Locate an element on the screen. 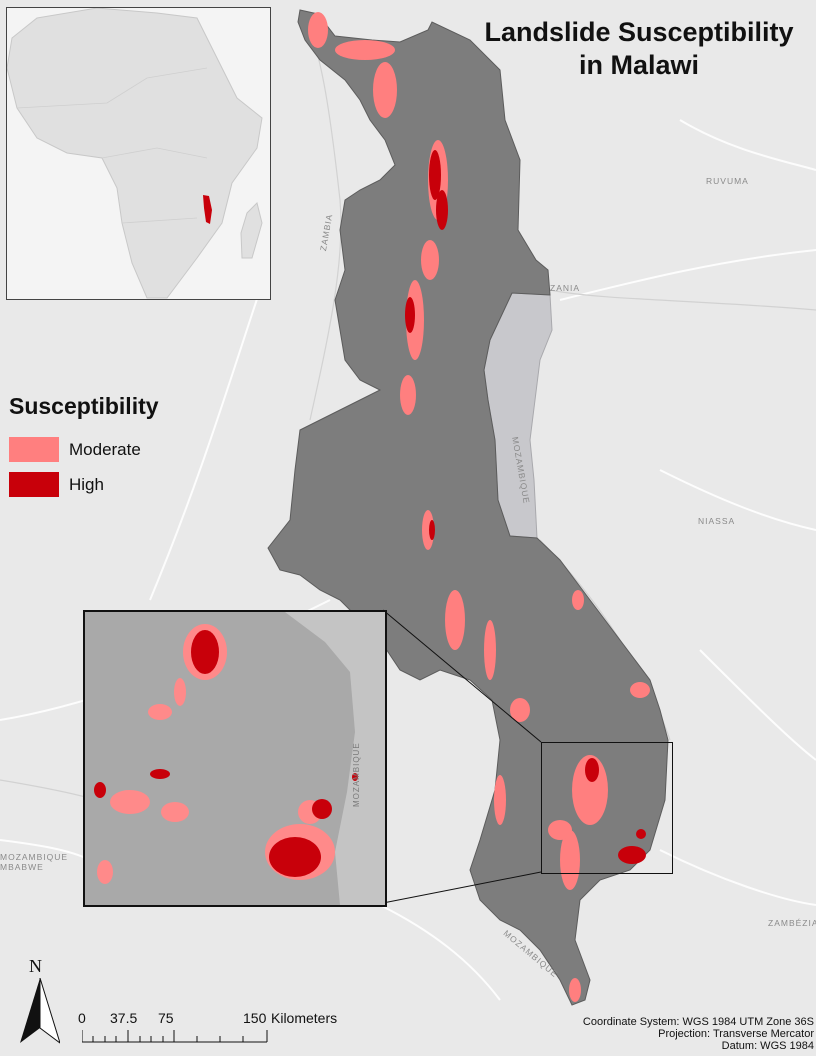 This screenshot has height=1056, width=816. scale-tick-37-5: 37.5 is located at coordinates (124, 1018).